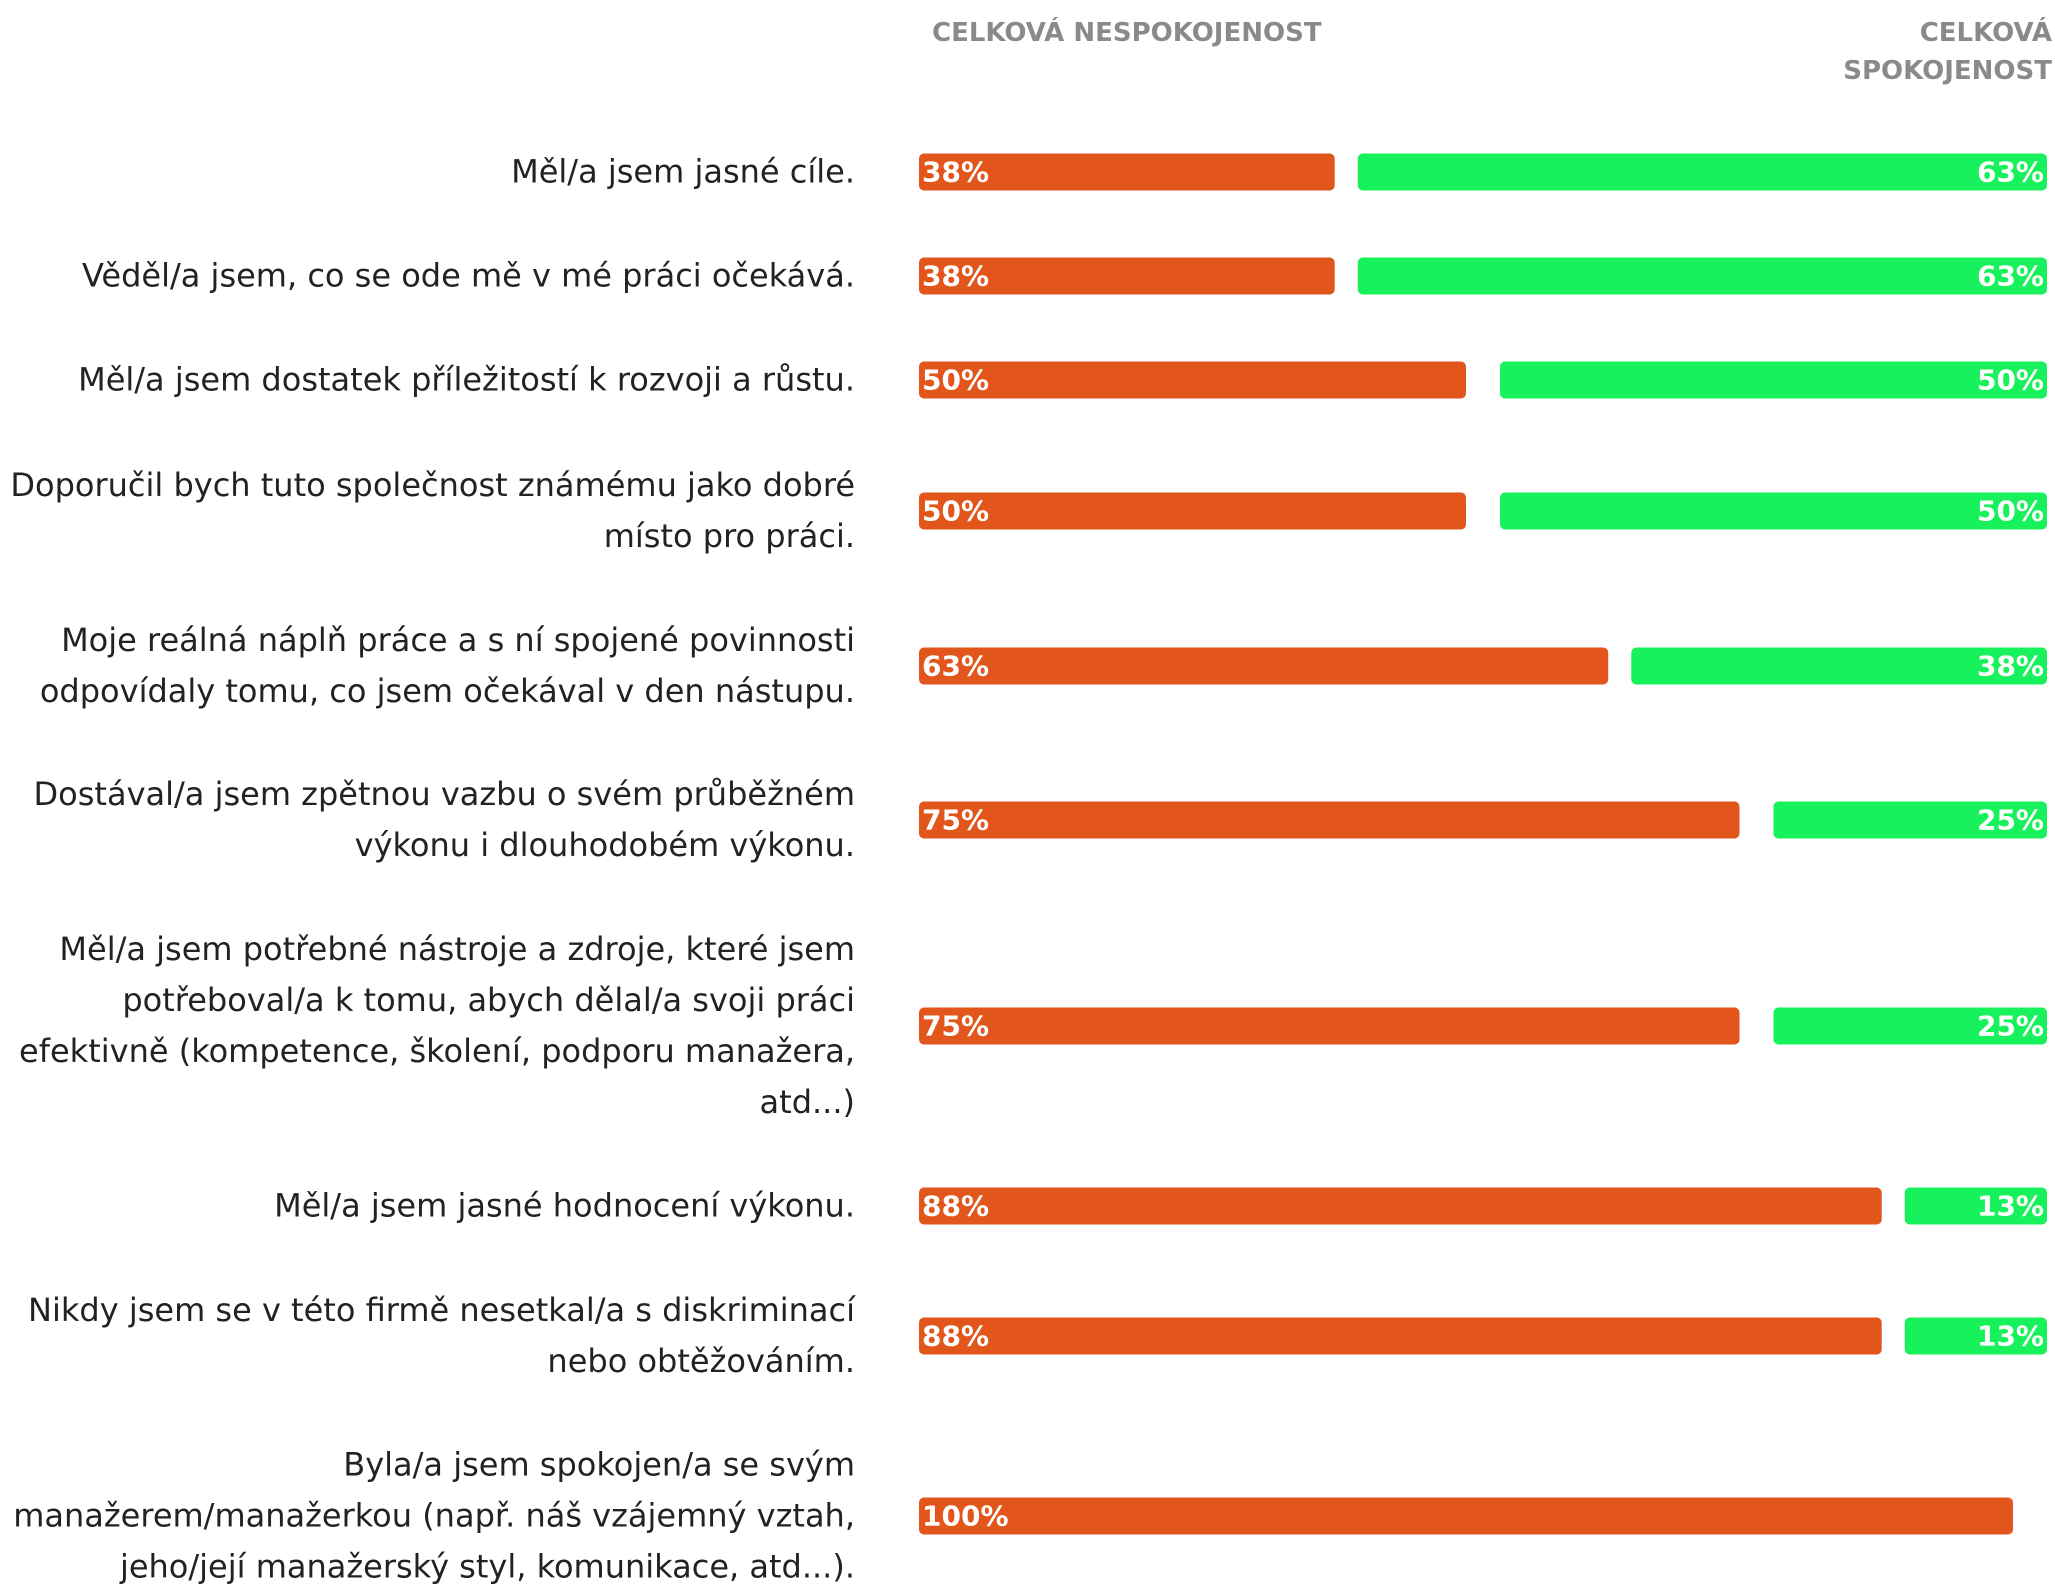 The image size is (2055, 1593). Describe the element at coordinates (1947, 52) in the screenshot. I see `series-header: CELKOVÁ SPOKOJENOST` at that location.